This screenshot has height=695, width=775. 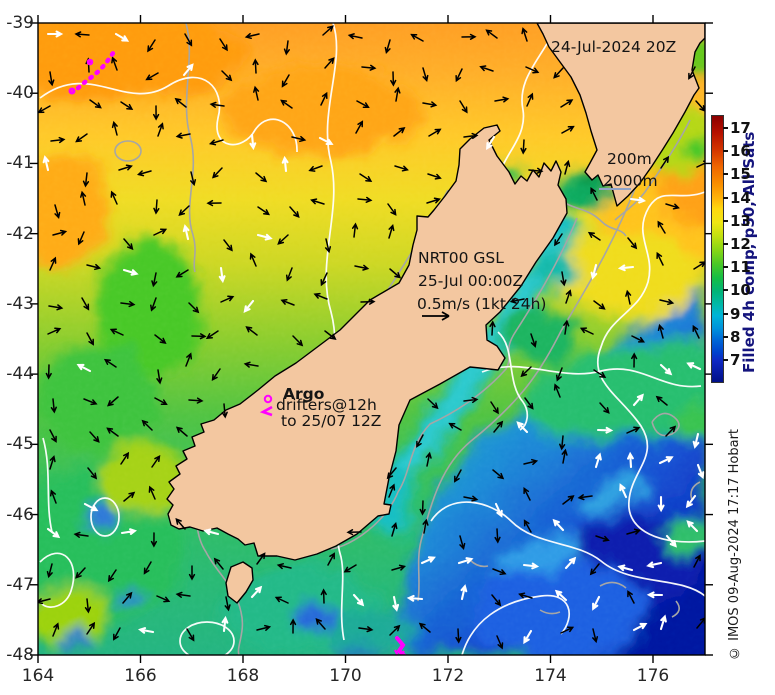 I want to click on colorbar-tick-label: 15, so click(x=740, y=174).